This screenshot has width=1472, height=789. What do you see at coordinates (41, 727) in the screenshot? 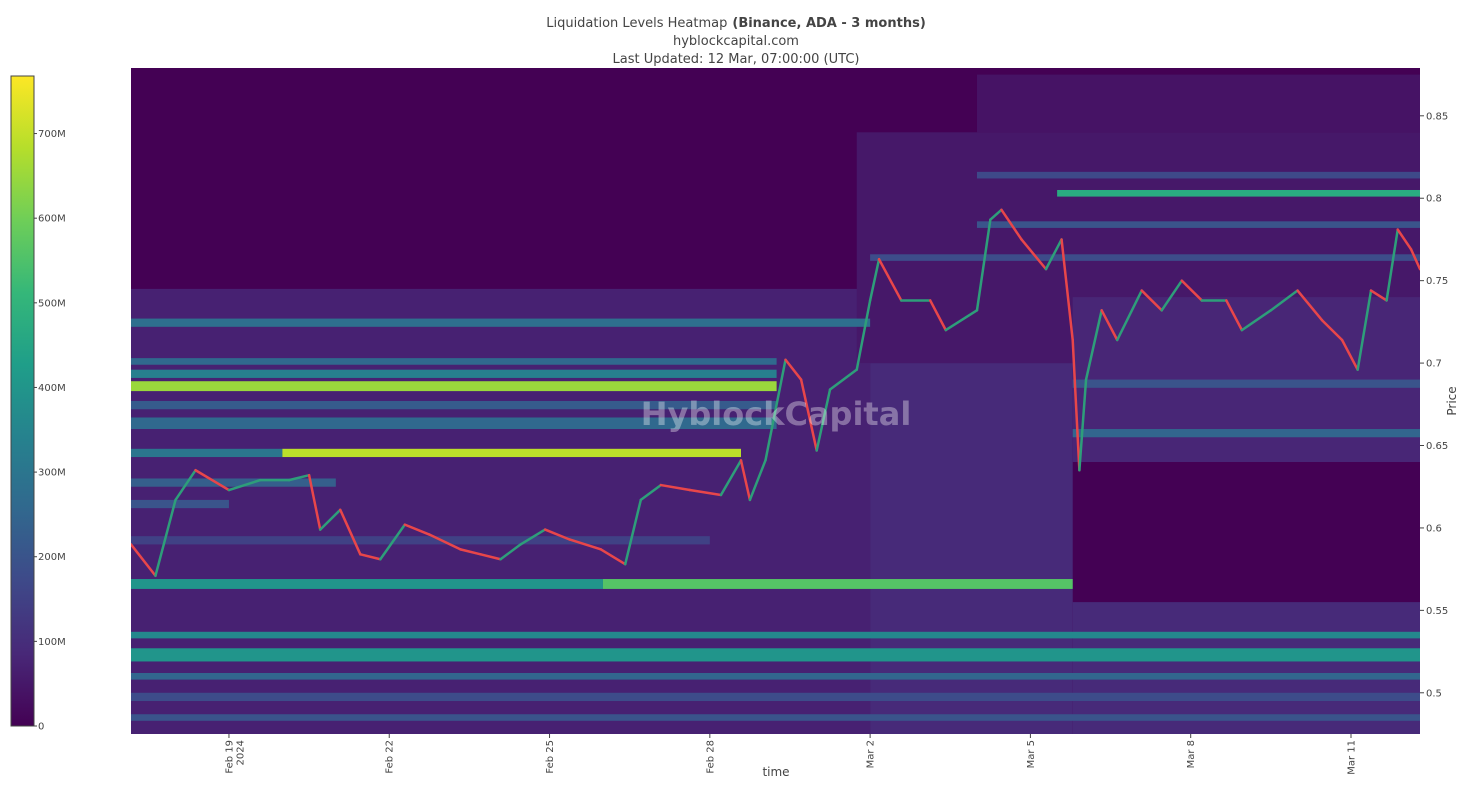
I see `colorbar-tick-label: 0` at bounding box center [41, 727].